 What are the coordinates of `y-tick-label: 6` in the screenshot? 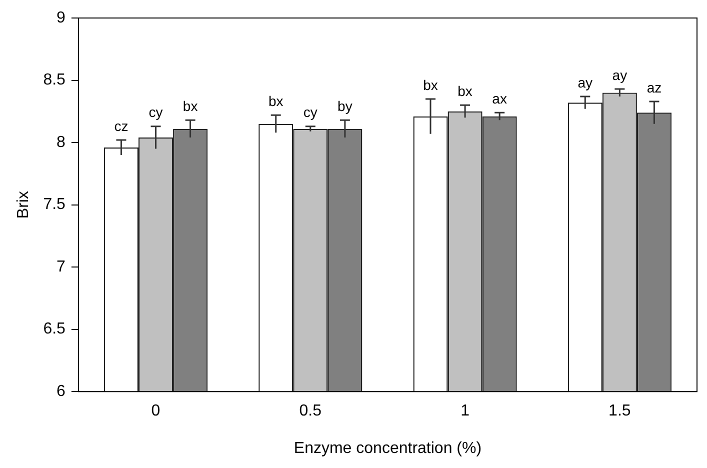 It's located at (61, 391).